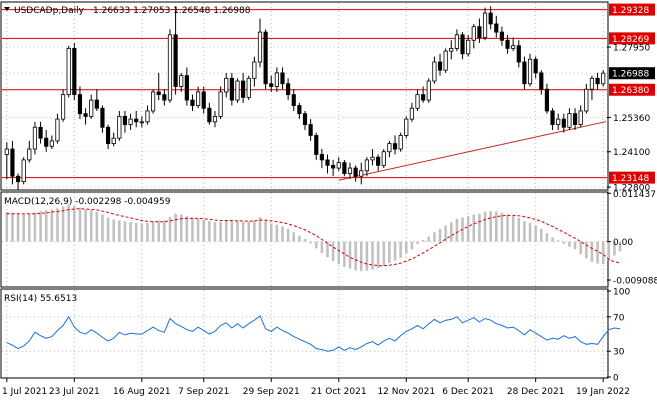 This screenshot has width=657, height=401. What do you see at coordinates (630, 179) in the screenshot?
I see `price-tick-label: 1.23148` at bounding box center [630, 179].